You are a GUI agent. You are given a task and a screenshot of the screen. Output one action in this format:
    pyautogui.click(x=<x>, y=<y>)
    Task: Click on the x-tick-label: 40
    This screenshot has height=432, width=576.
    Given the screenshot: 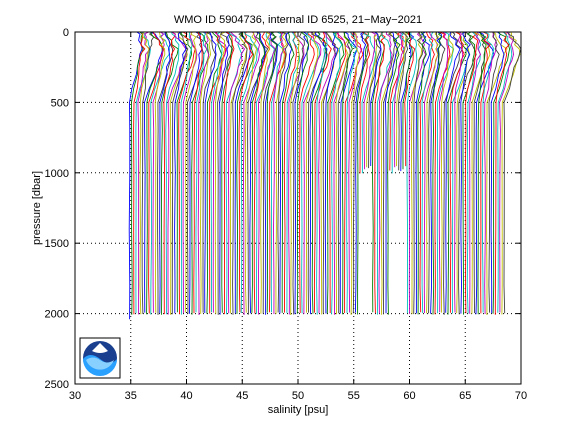 What is the action you would take?
    pyautogui.click(x=186, y=396)
    